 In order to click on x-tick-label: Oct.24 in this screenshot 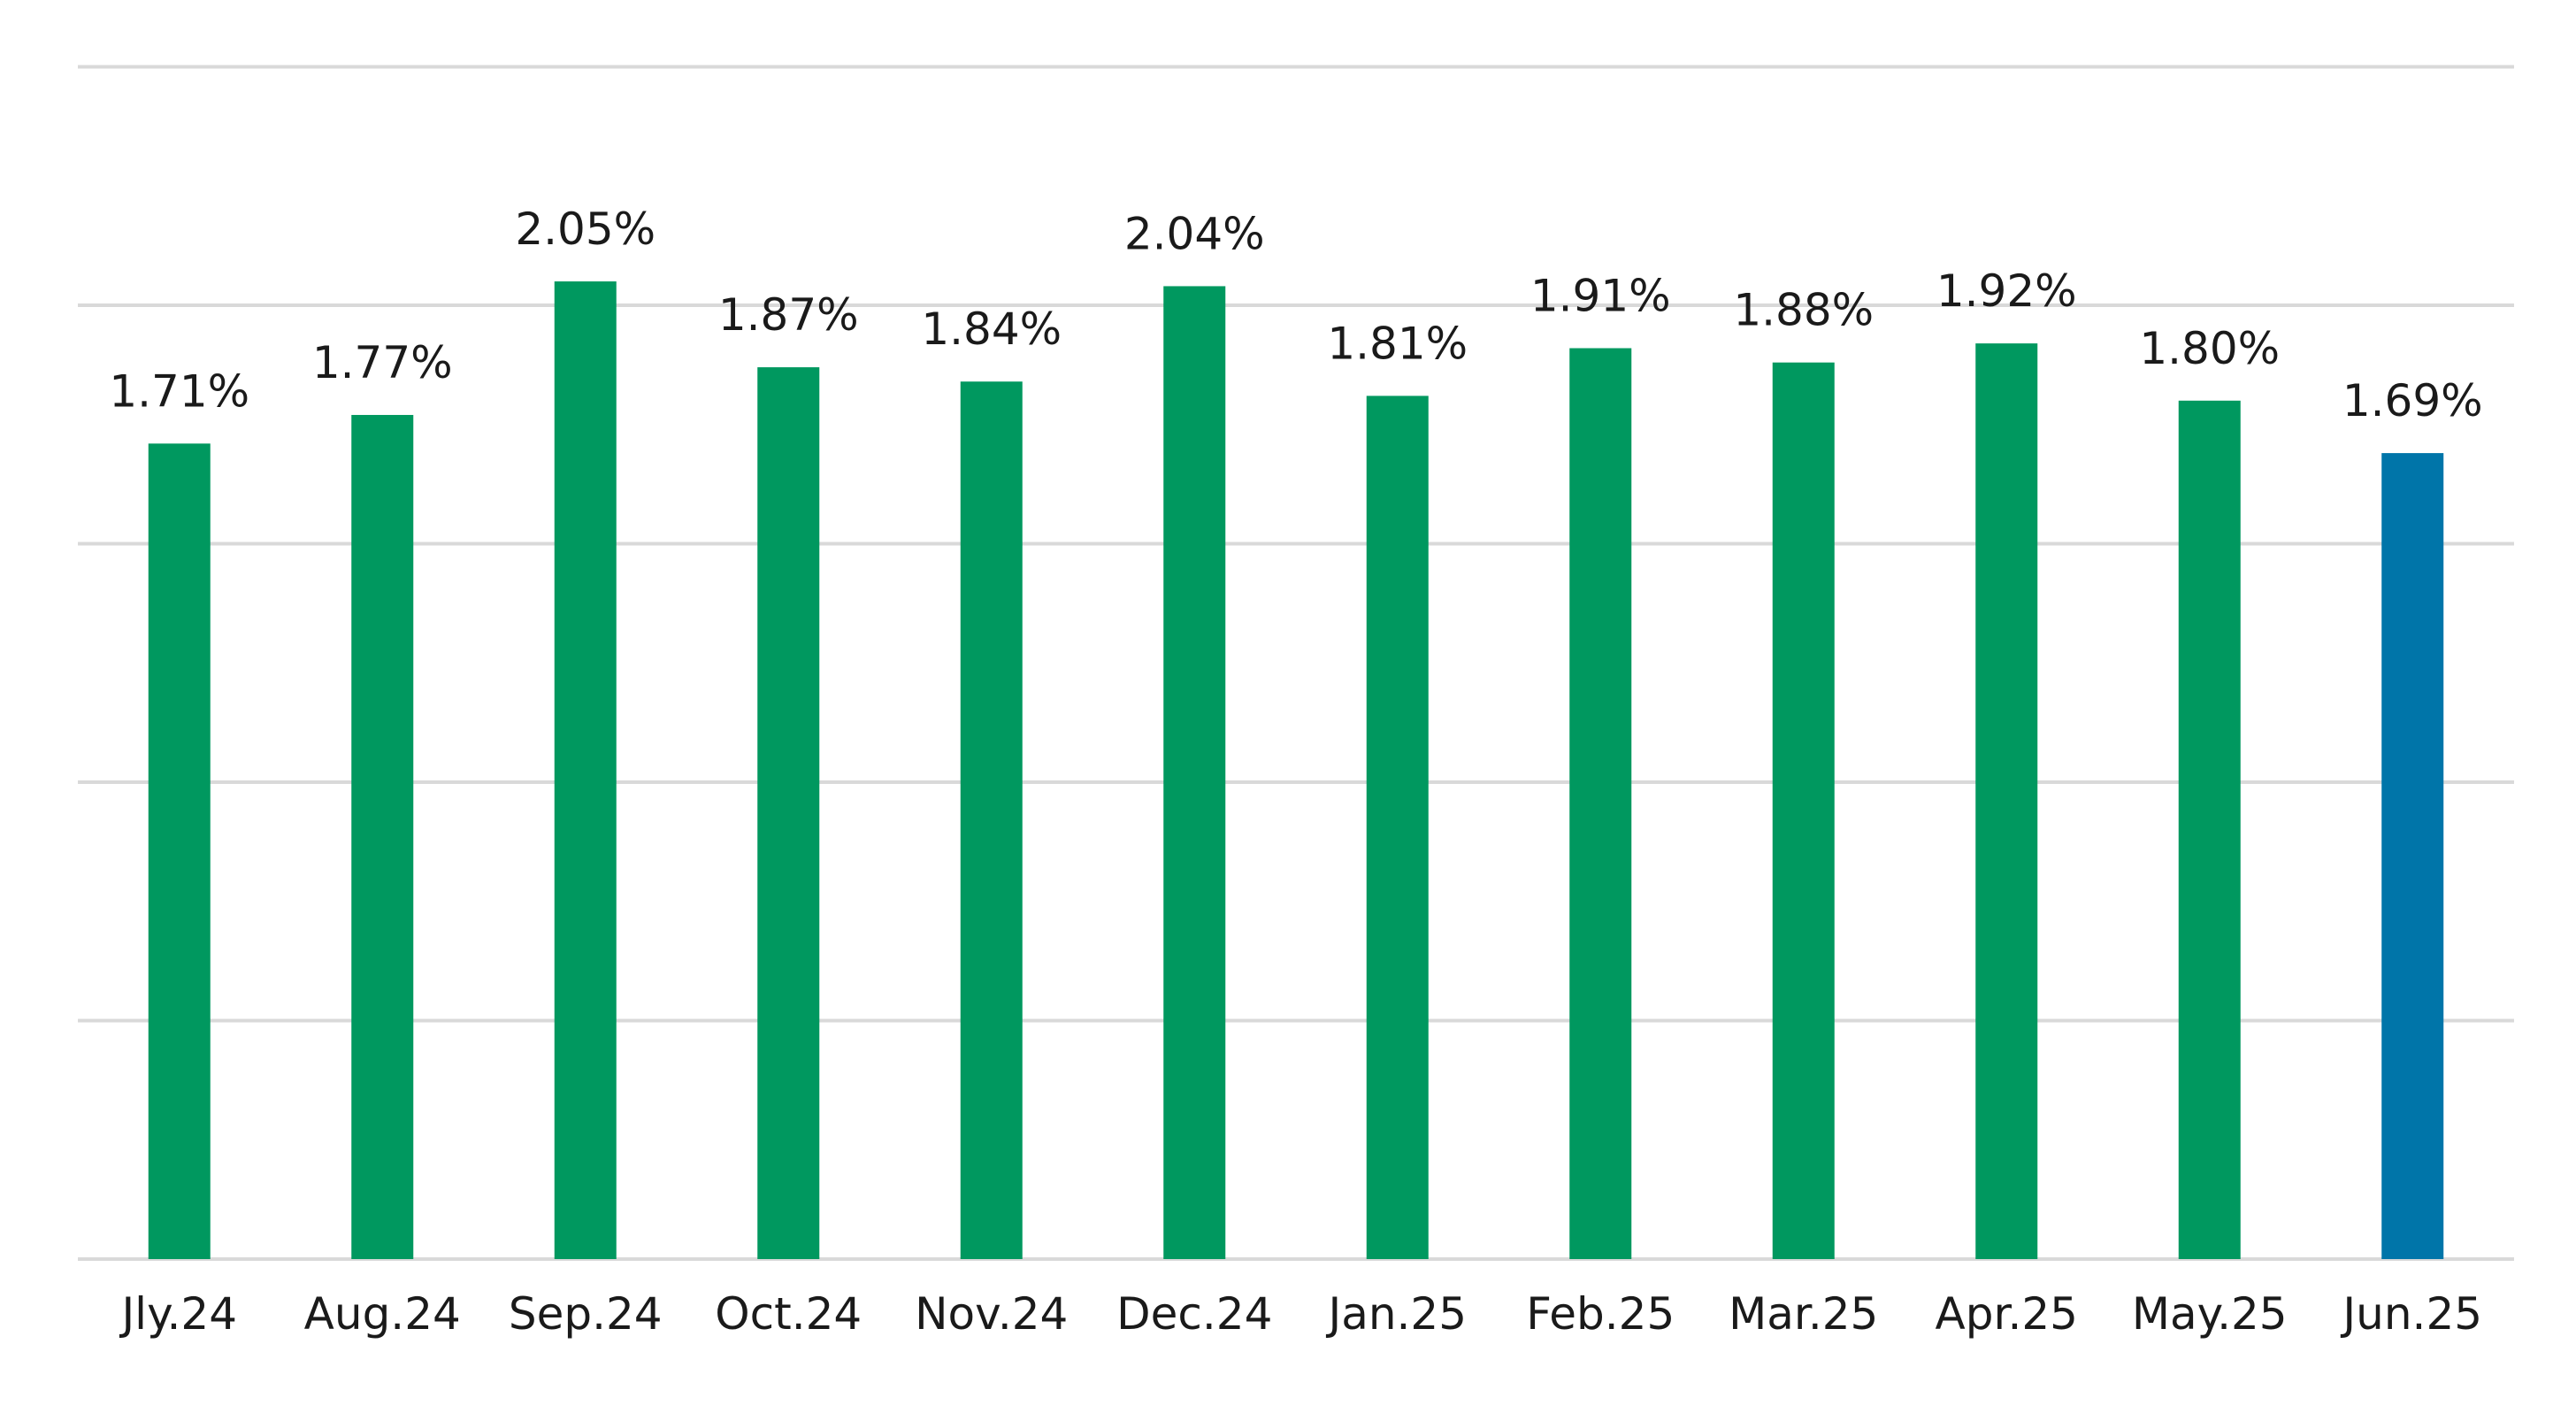, I will do `click(788, 1314)`.